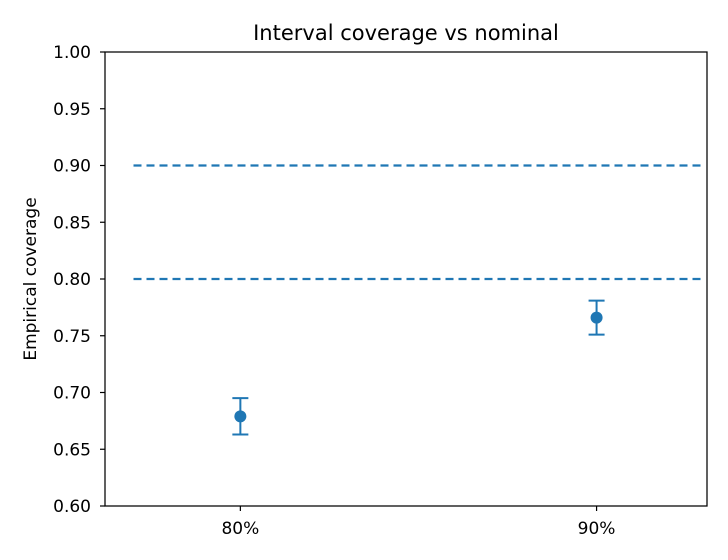 The height and width of the screenshot is (560, 728). Describe the element at coordinates (31, 278) in the screenshot. I see `y-axis-label: Empirical coverage` at that location.